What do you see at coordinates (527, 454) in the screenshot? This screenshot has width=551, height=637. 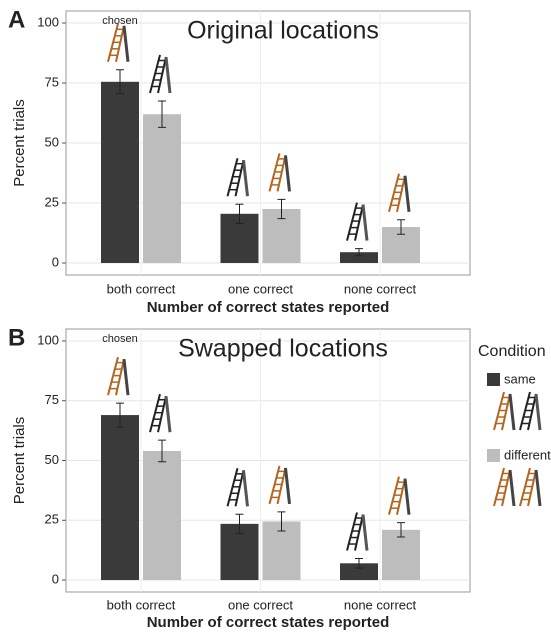 I see `legend-label: different` at bounding box center [527, 454].